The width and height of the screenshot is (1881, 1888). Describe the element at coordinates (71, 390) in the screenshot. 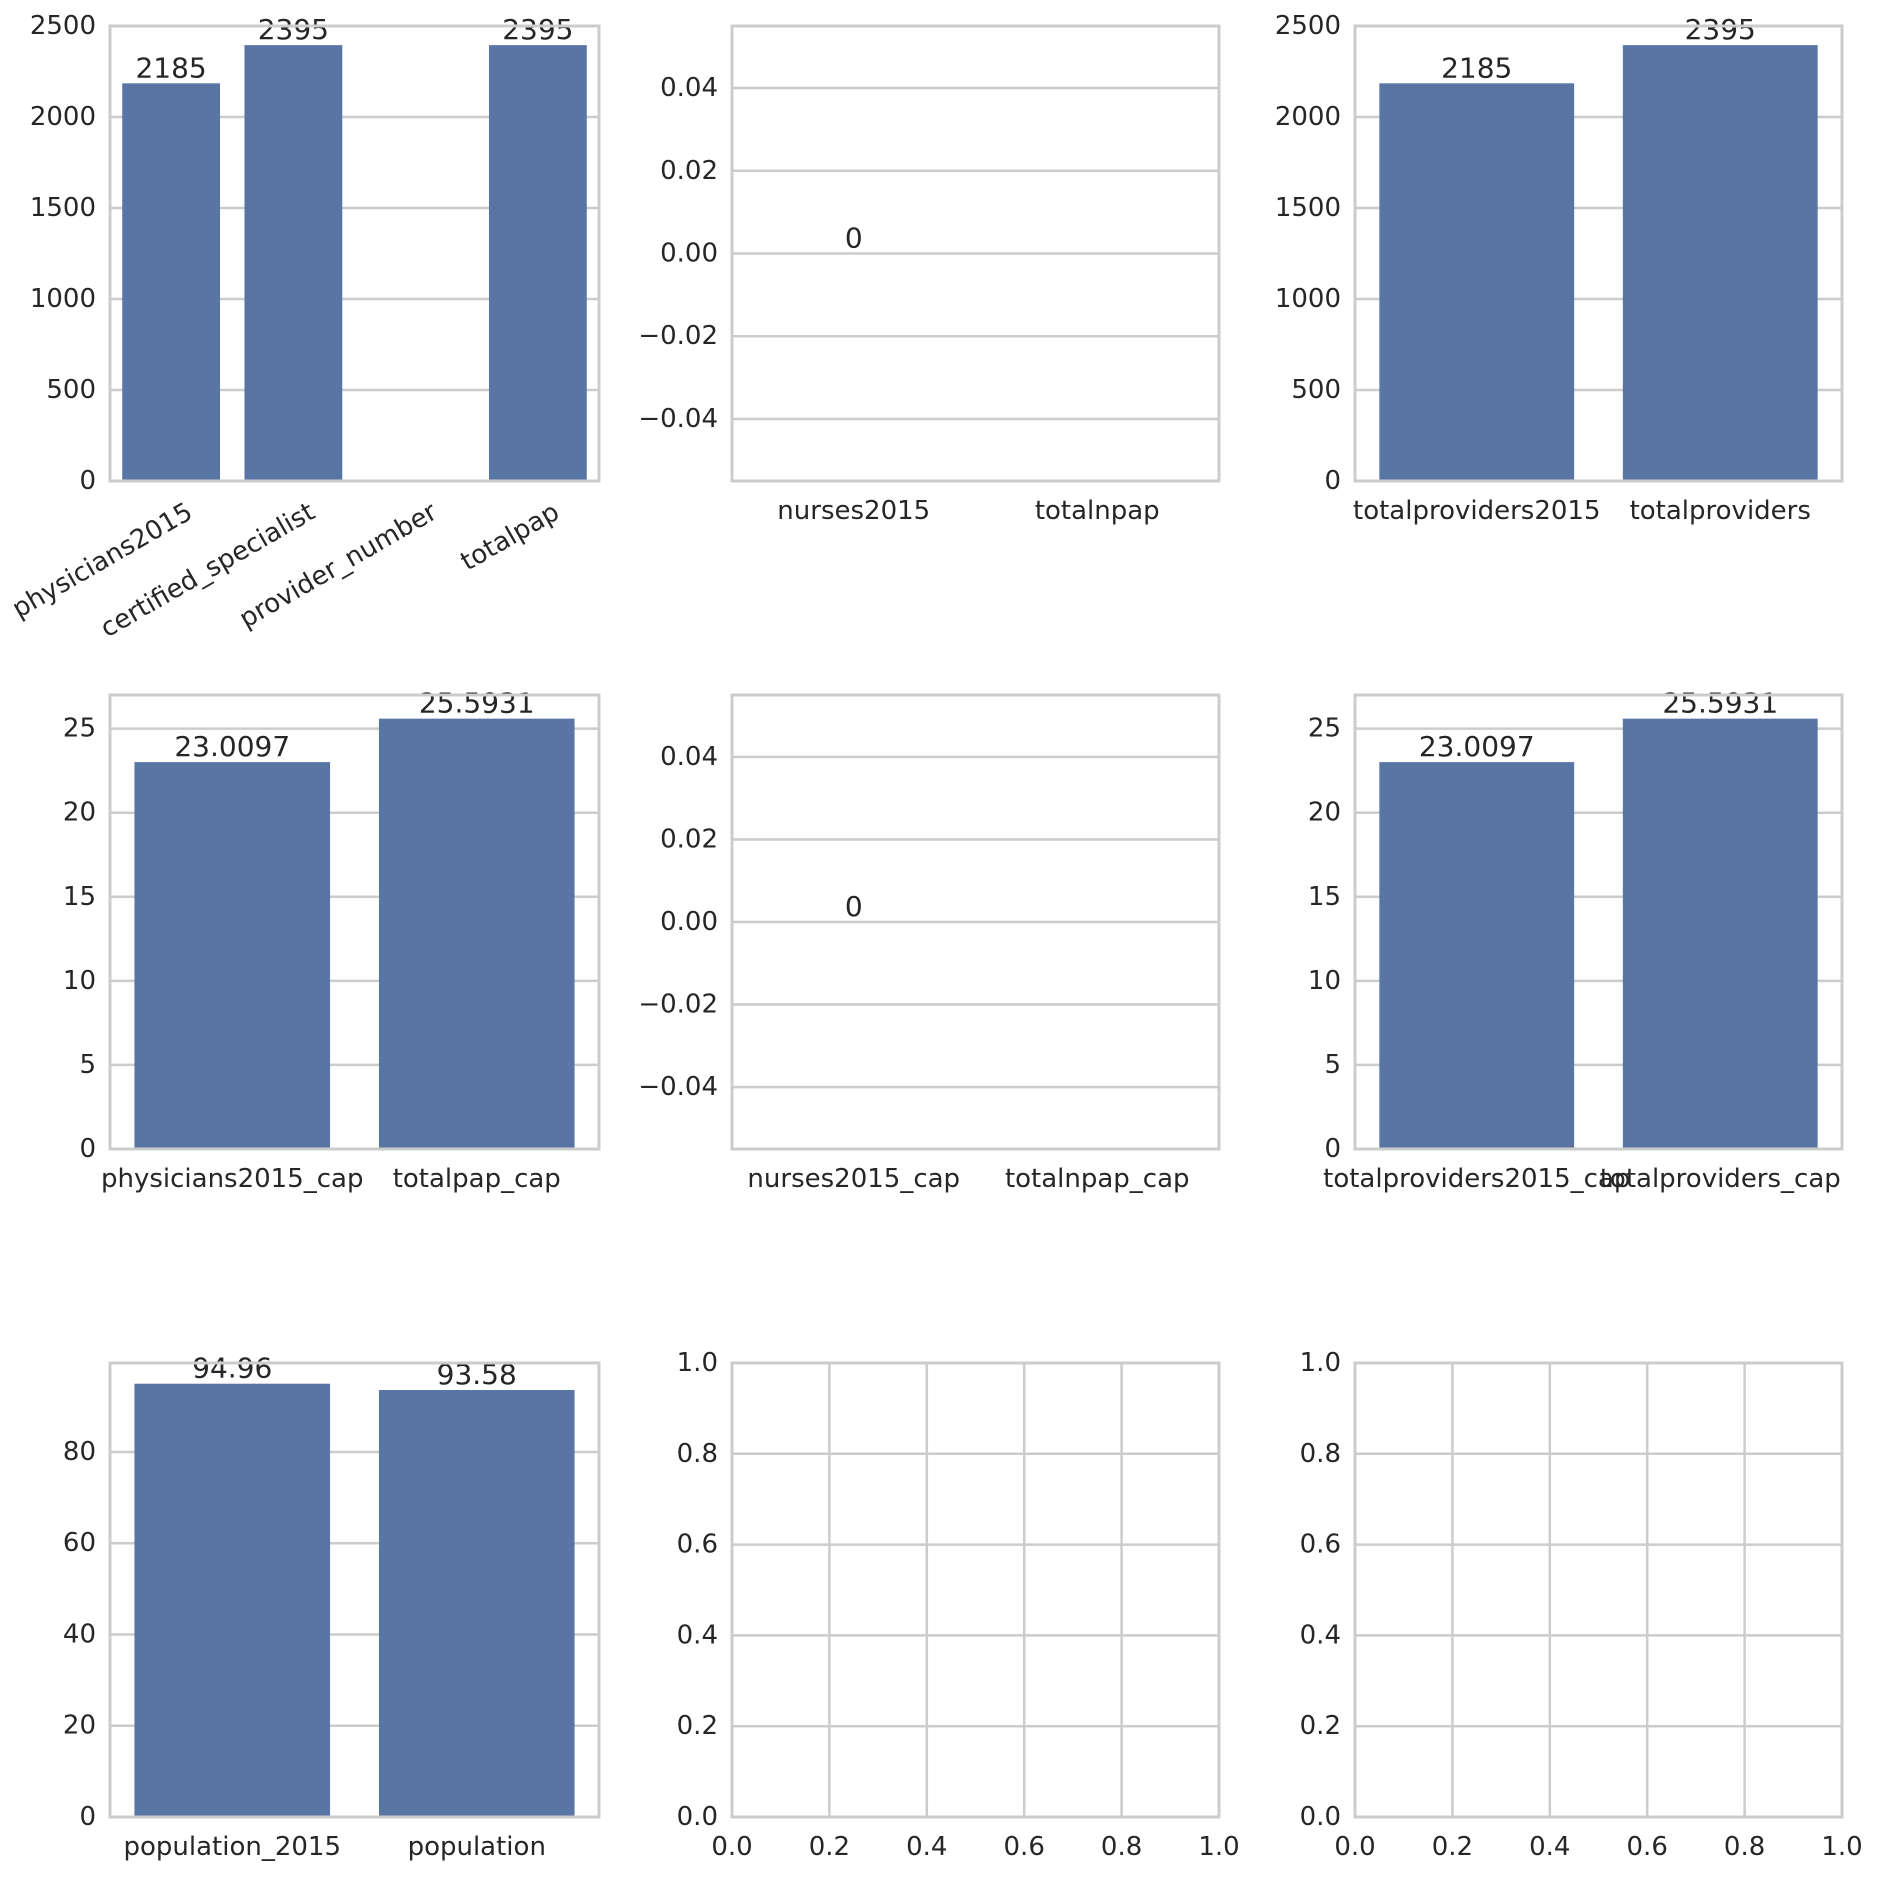

I see `y-tick-label: 500` at that location.